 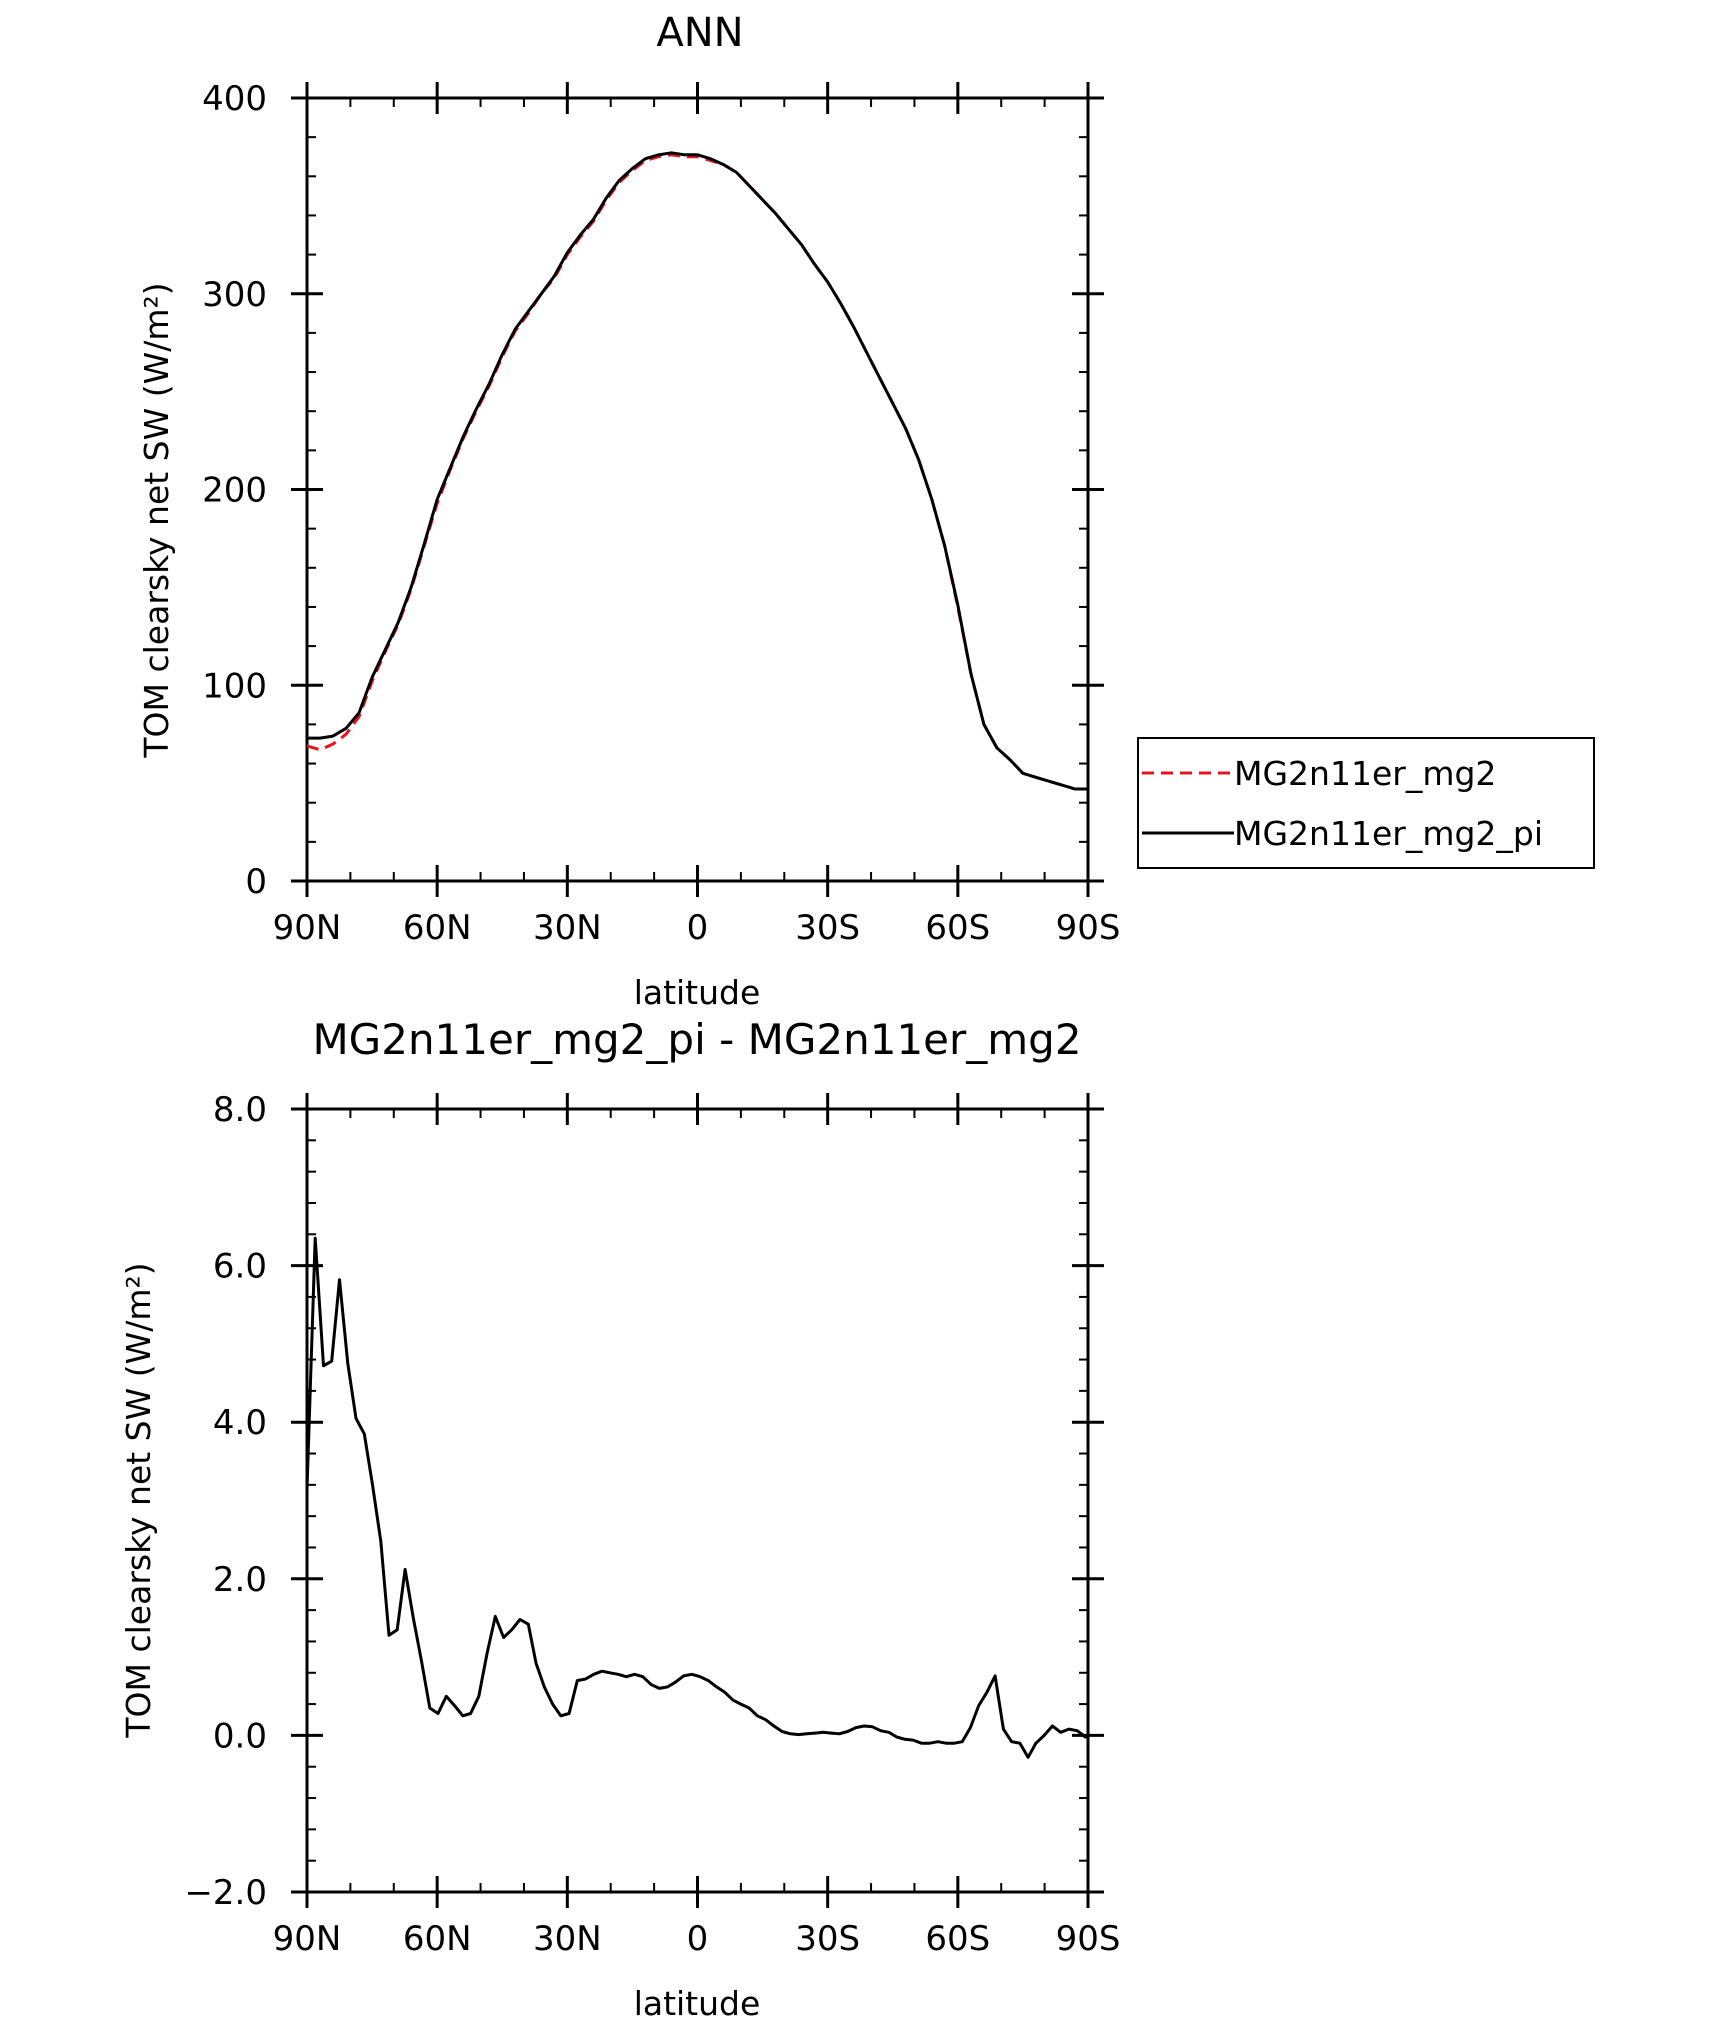 What do you see at coordinates (156, 520) in the screenshot?
I see `top-y-axis-label: TOM clearsky net SW (W/m²)` at bounding box center [156, 520].